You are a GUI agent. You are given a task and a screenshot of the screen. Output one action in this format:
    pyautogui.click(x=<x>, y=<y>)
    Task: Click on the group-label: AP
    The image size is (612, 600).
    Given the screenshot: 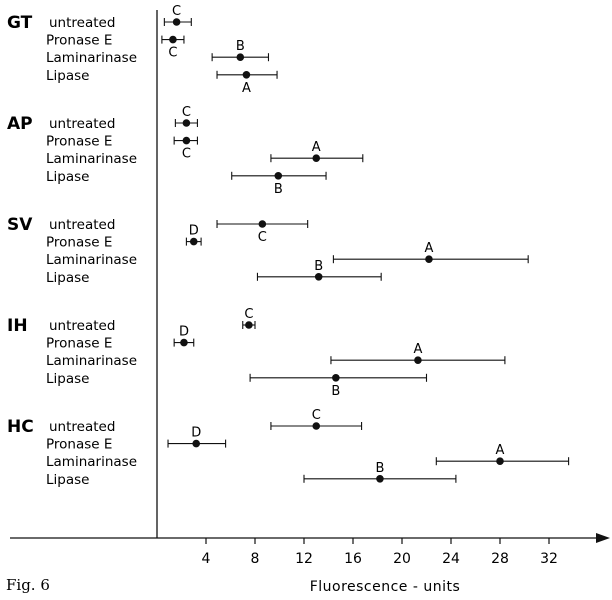 What is the action you would take?
    pyautogui.click(x=20, y=124)
    